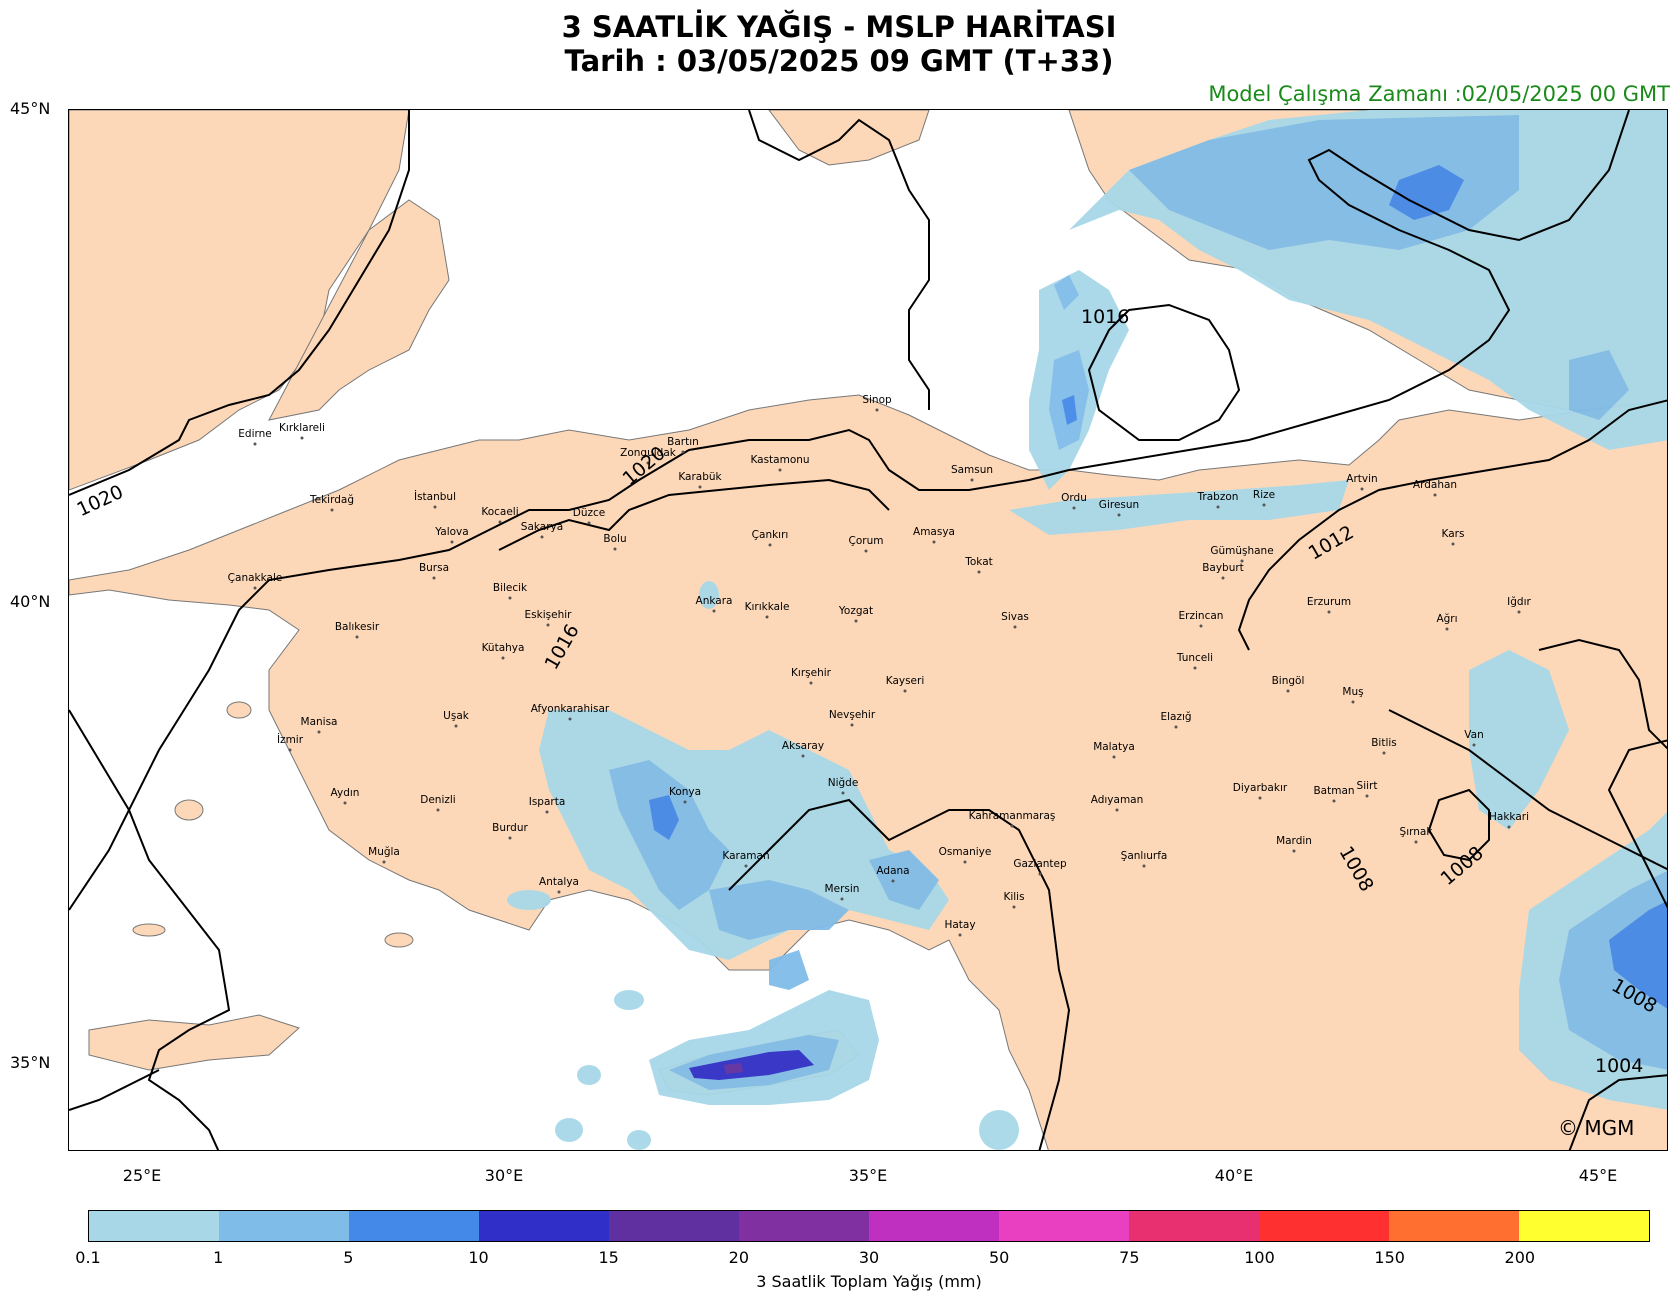 The height and width of the screenshot is (1298, 1678). I want to click on city-label: Sinop, so click(877, 400).